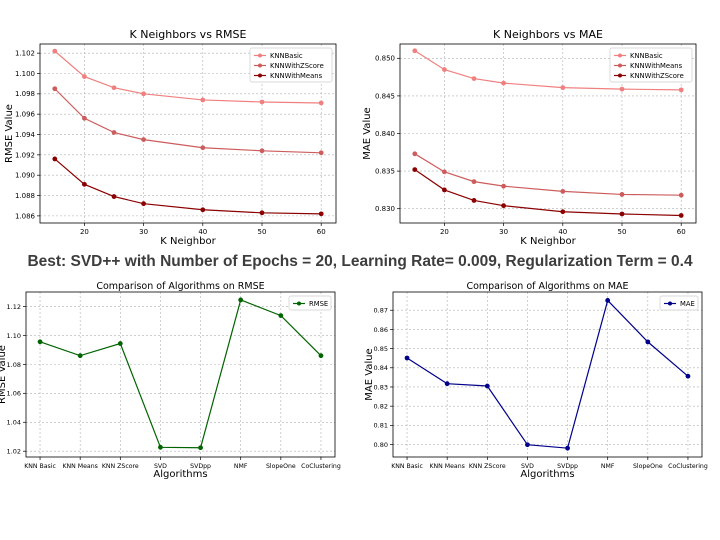  What do you see at coordinates (407, 466) in the screenshot?
I see `x-tick-label: KNN Basic` at bounding box center [407, 466].